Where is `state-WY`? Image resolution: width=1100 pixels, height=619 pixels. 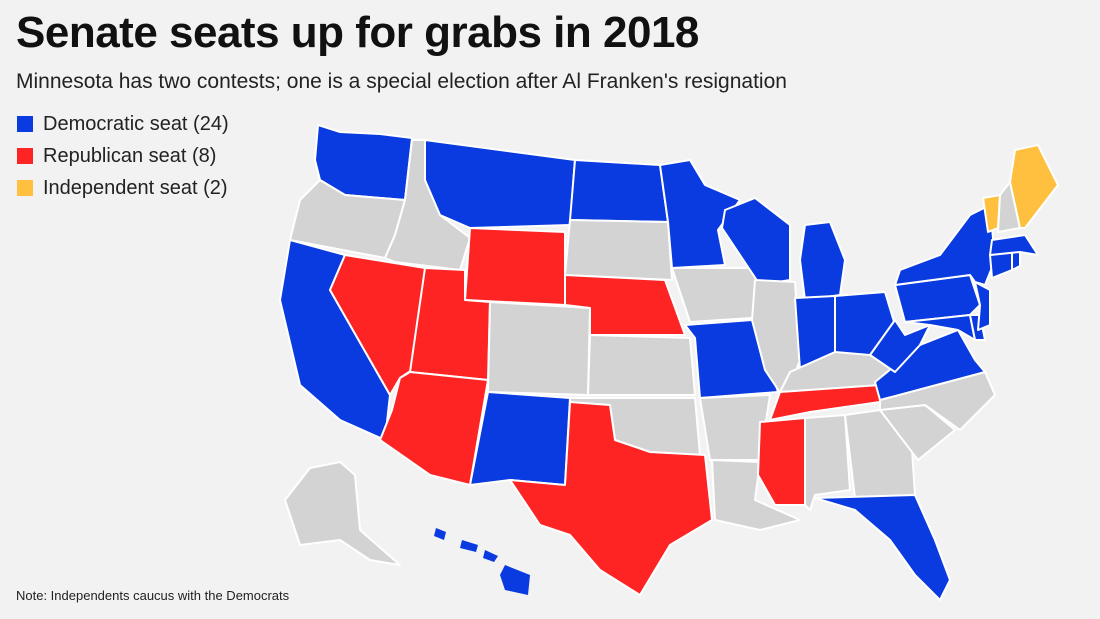
state-WY is located at coordinates (515, 266).